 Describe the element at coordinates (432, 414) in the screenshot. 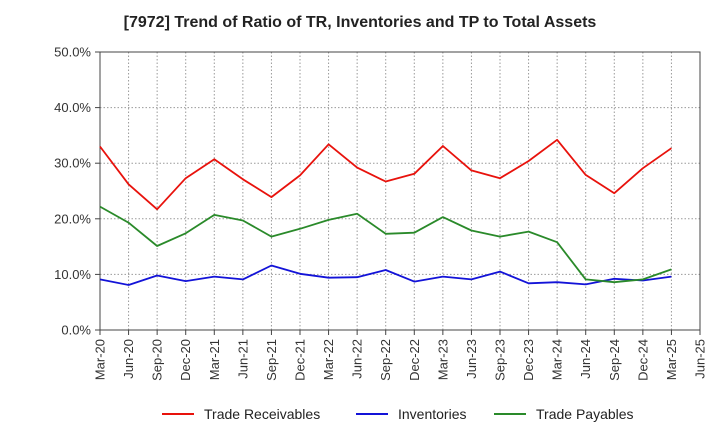

I see `legend-label-inventories: Inventories` at that location.